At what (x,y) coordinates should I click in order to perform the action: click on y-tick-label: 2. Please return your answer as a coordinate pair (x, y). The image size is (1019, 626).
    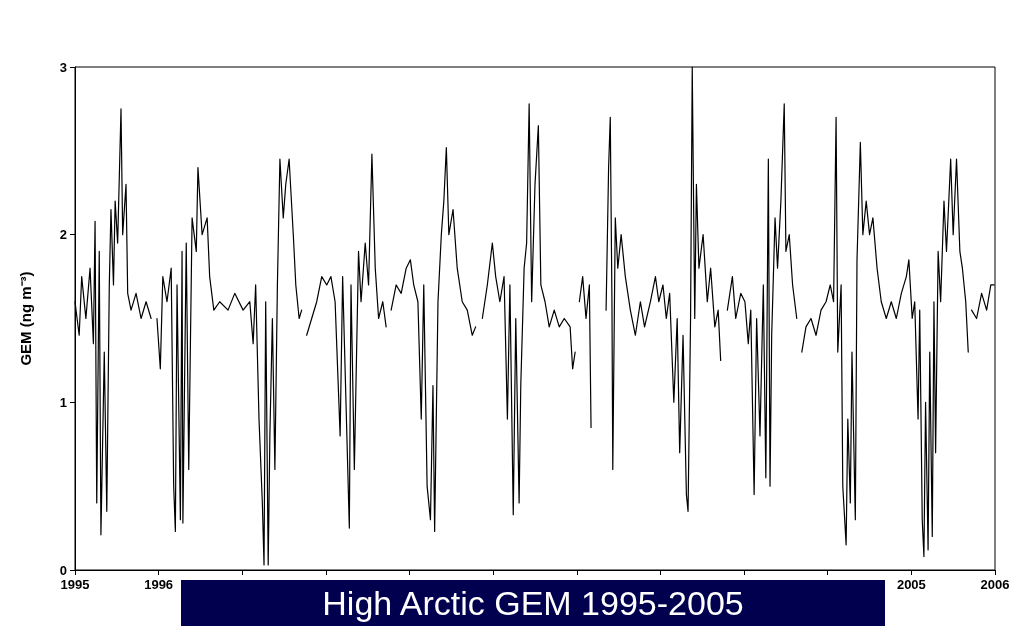
    Looking at the image, I should click on (63, 235).